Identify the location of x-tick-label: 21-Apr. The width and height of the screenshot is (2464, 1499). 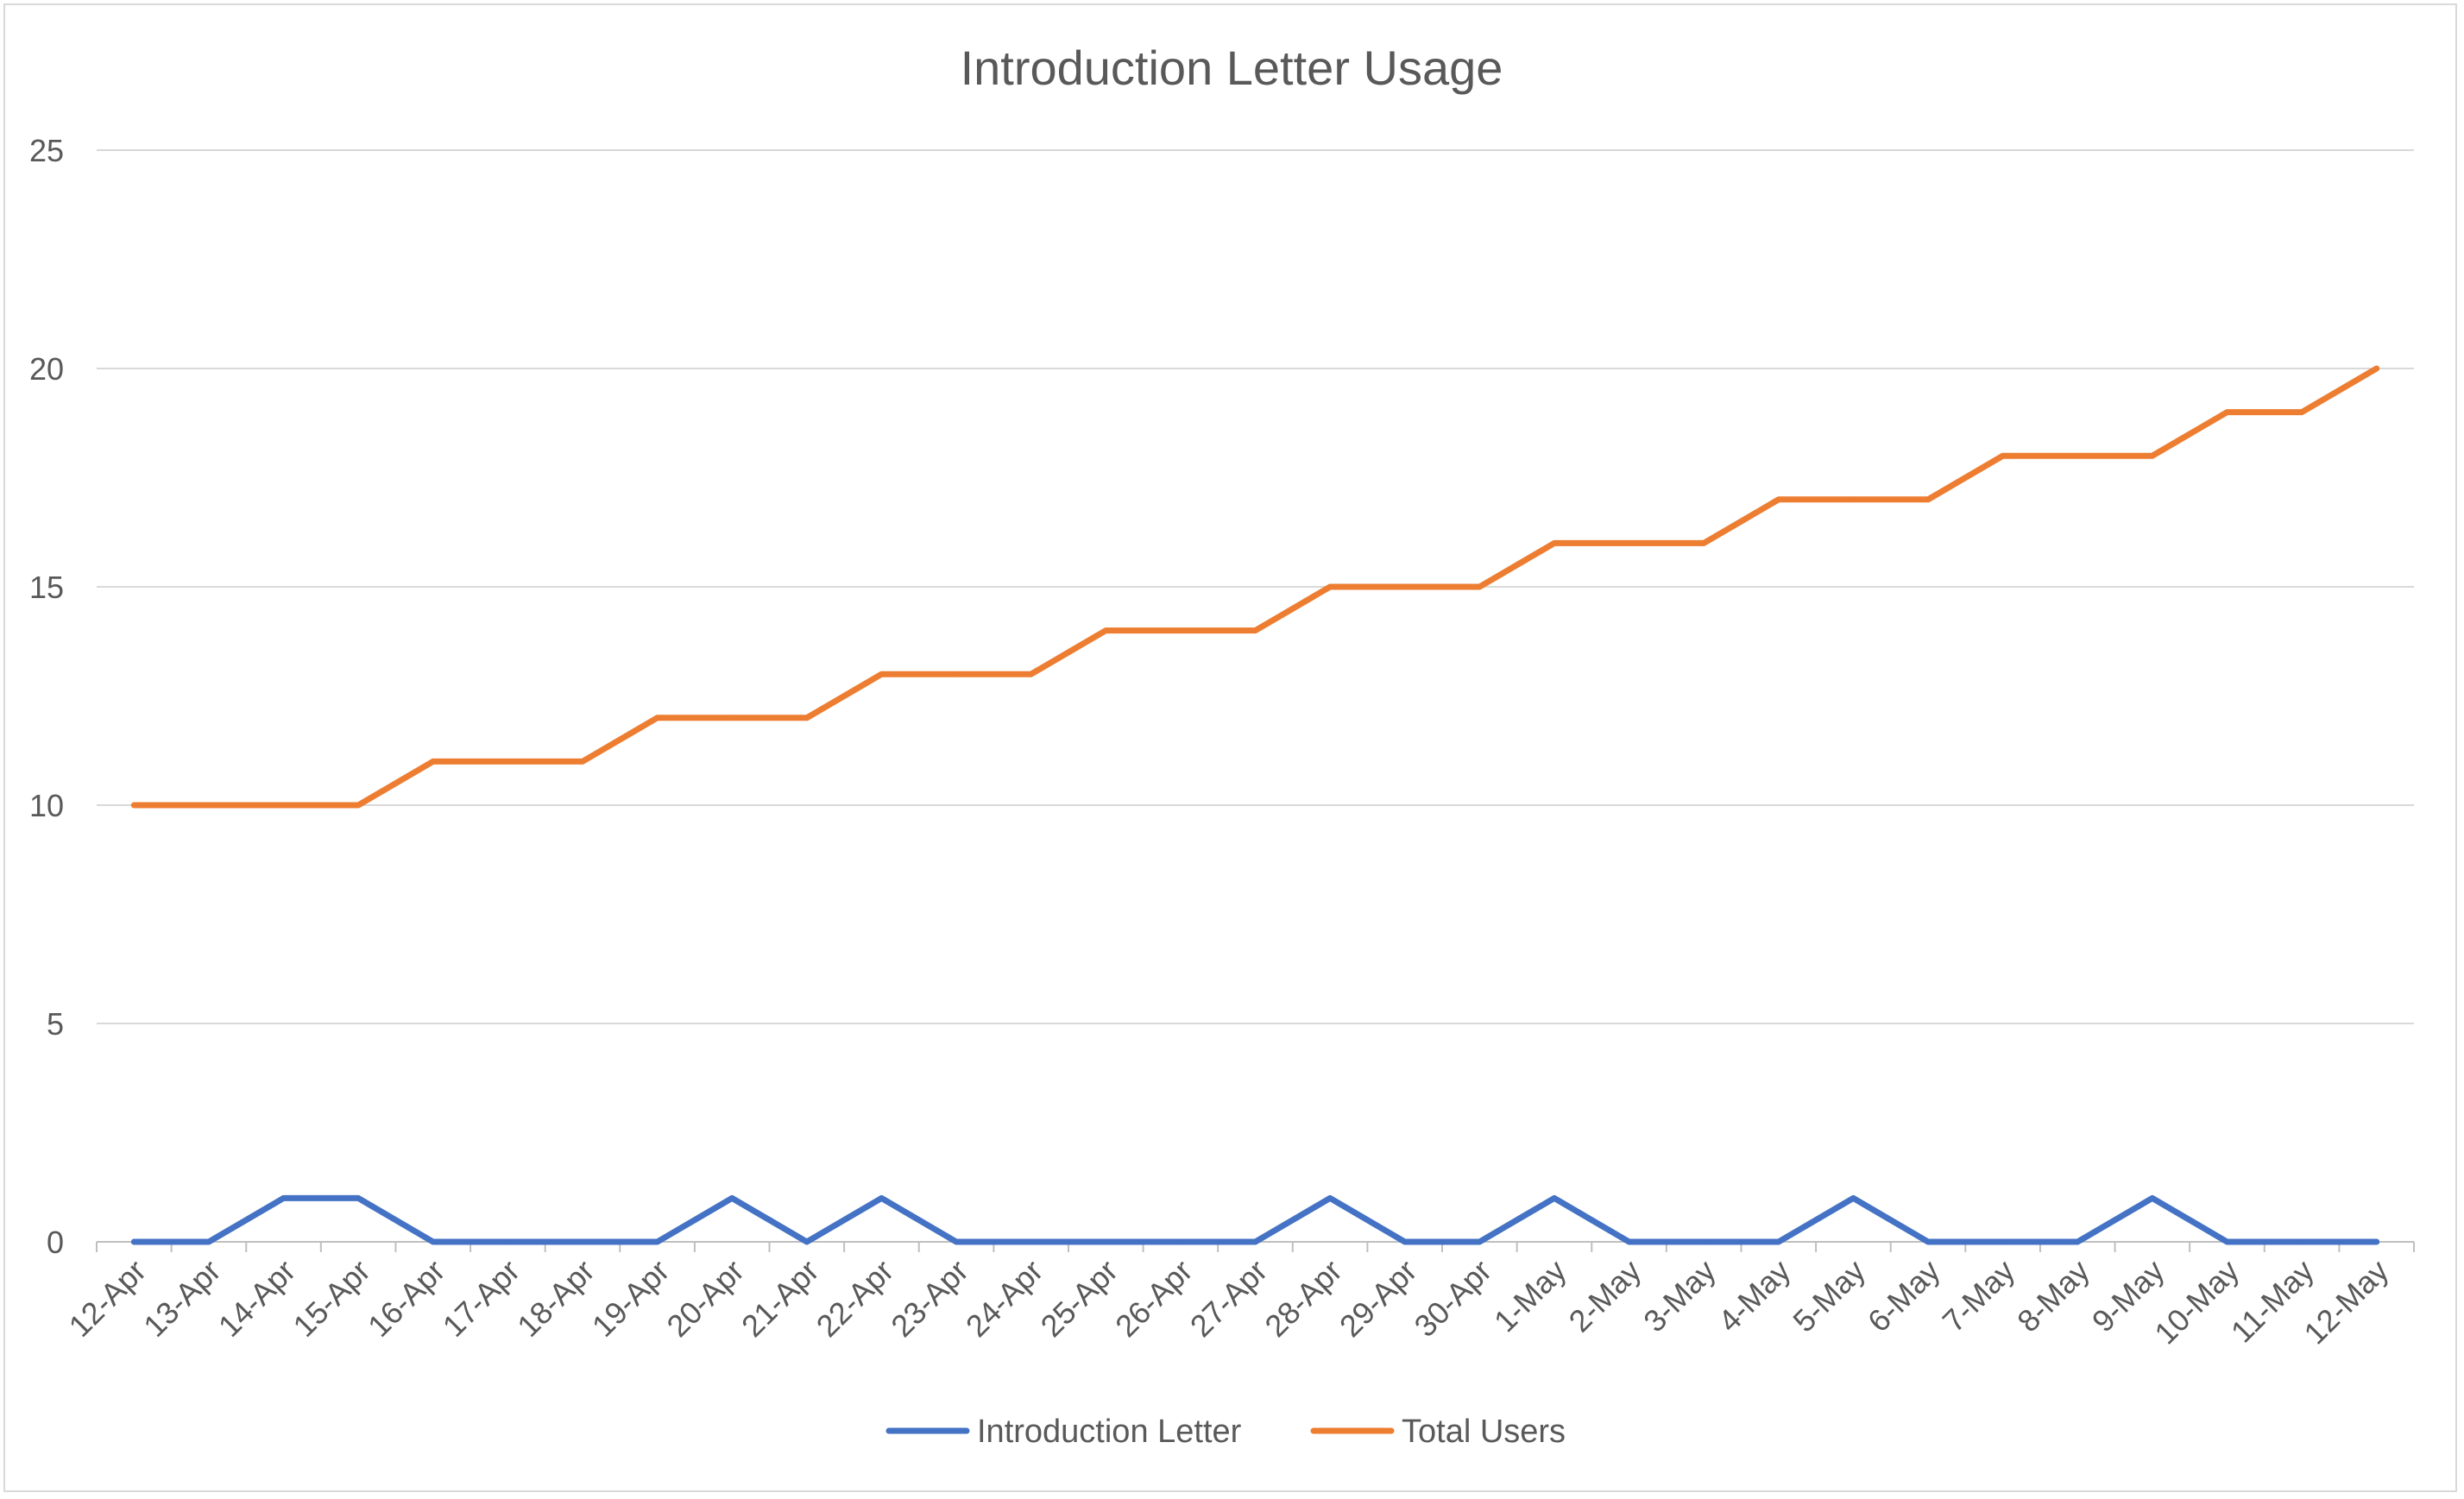
(779, 1299).